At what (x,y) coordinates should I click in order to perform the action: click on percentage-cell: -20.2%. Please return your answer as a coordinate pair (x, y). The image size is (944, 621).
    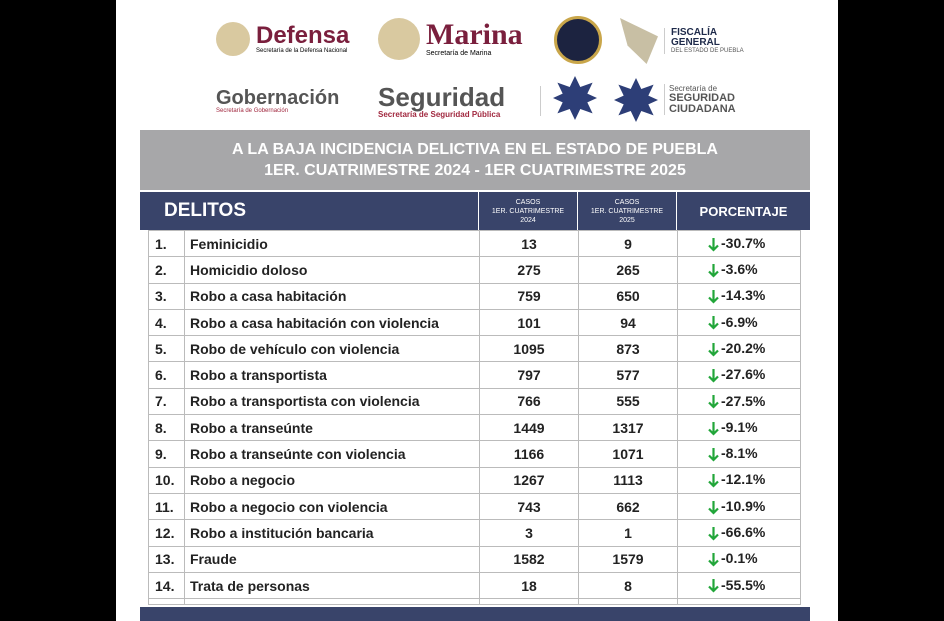
    Looking at the image, I should click on (739, 349).